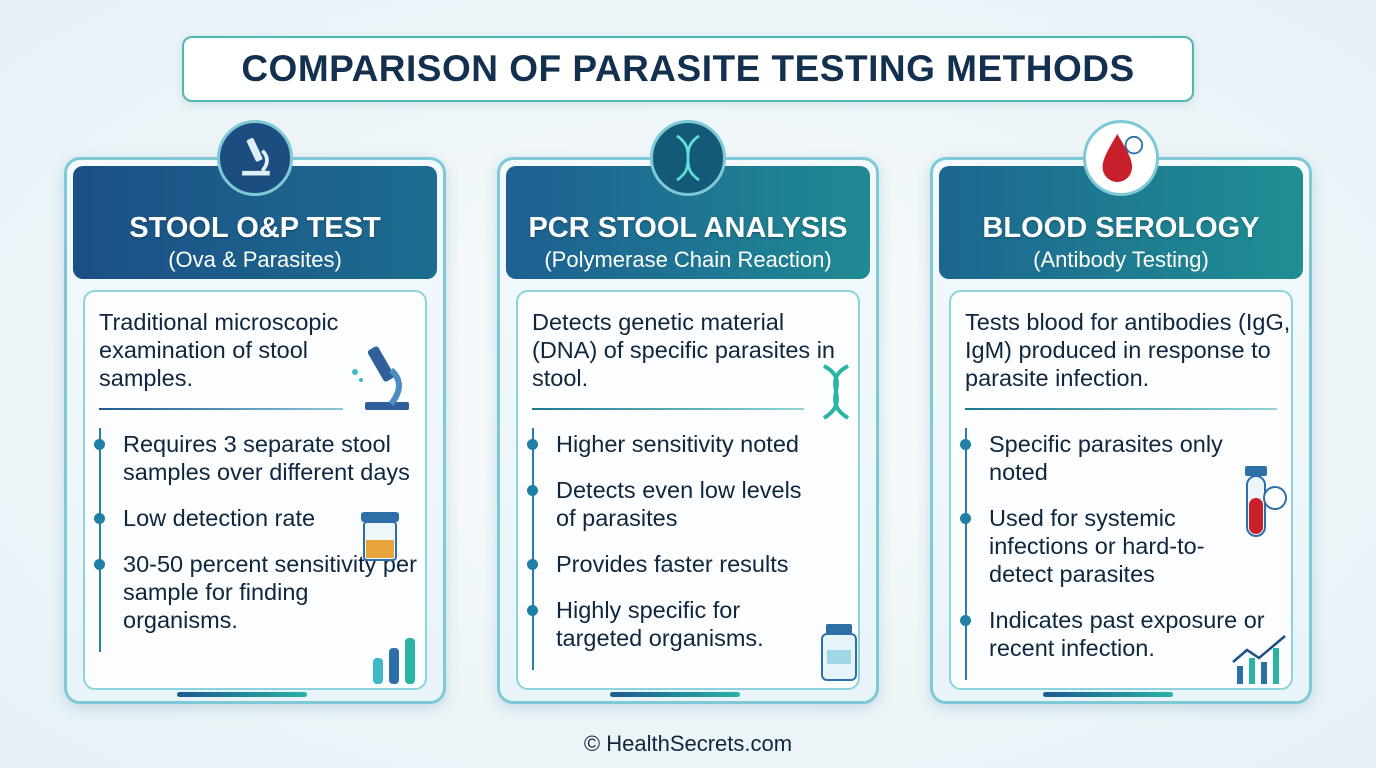 The width and height of the screenshot is (1376, 768). What do you see at coordinates (1104, 458) in the screenshot?
I see `bullet: Specific parasites only noted` at bounding box center [1104, 458].